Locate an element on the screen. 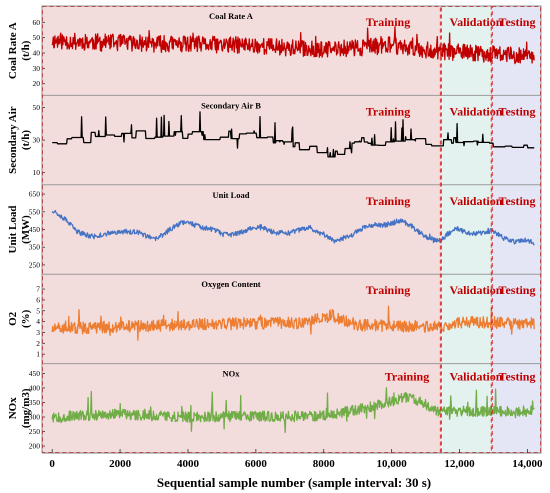  y-axis-label: Coal Rate A(t/h) is located at coordinates (19, 50).